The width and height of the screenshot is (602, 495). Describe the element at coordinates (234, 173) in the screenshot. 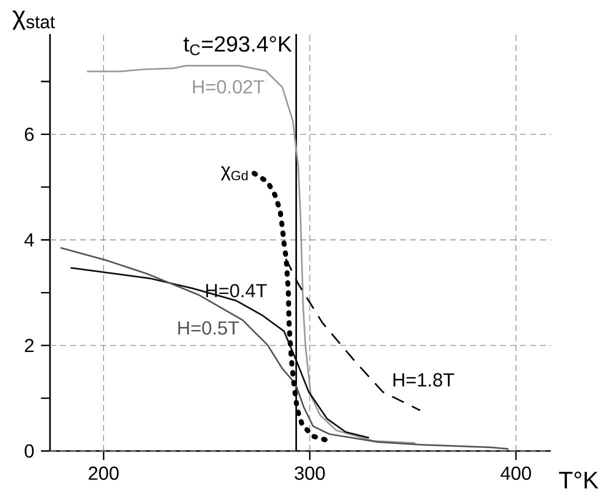

I see `series-label: χ$_{Gd}$` at that location.